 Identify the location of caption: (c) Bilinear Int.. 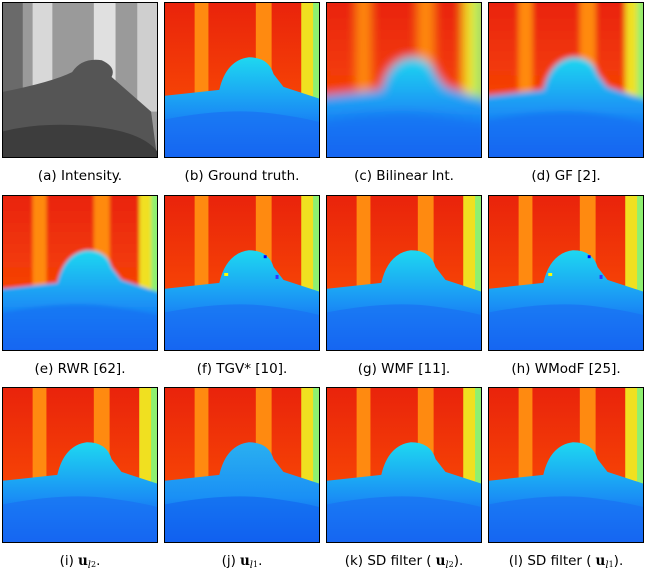
(404, 176).